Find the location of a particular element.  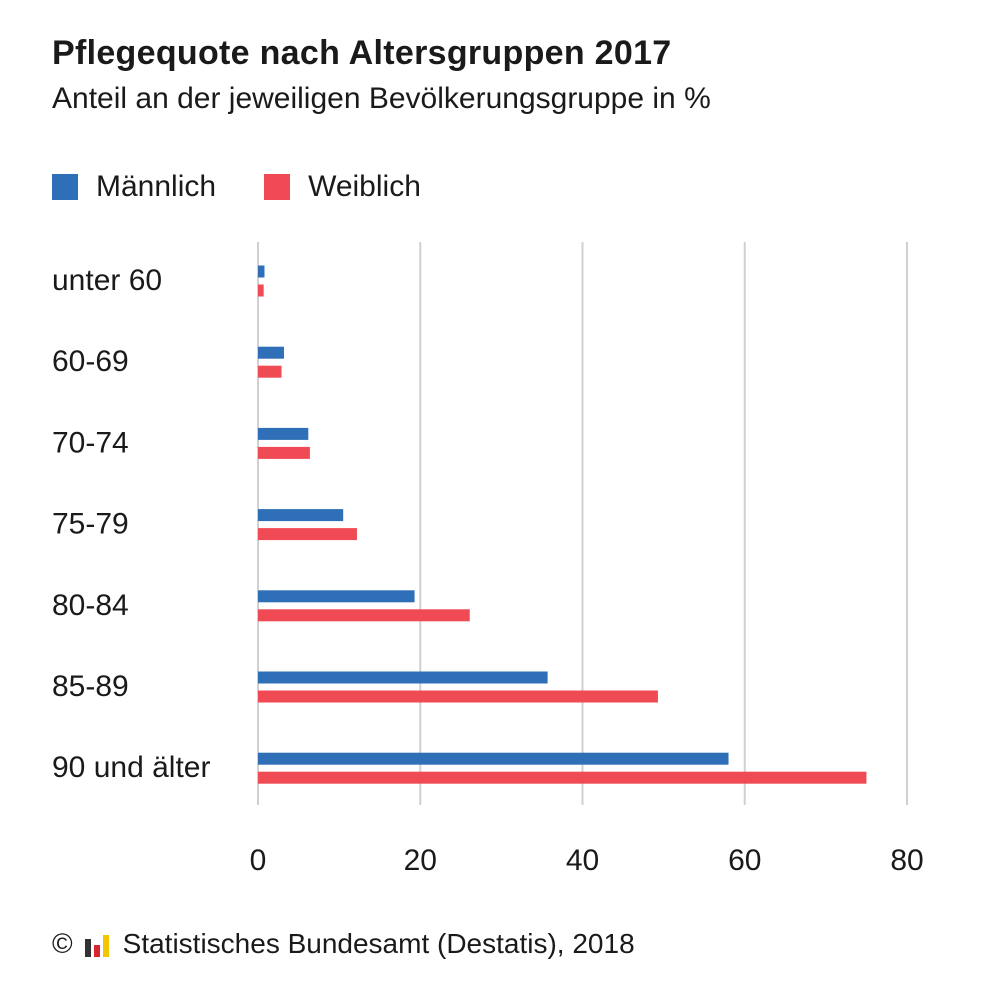

legend-item-male: Männlich is located at coordinates (134, 187).